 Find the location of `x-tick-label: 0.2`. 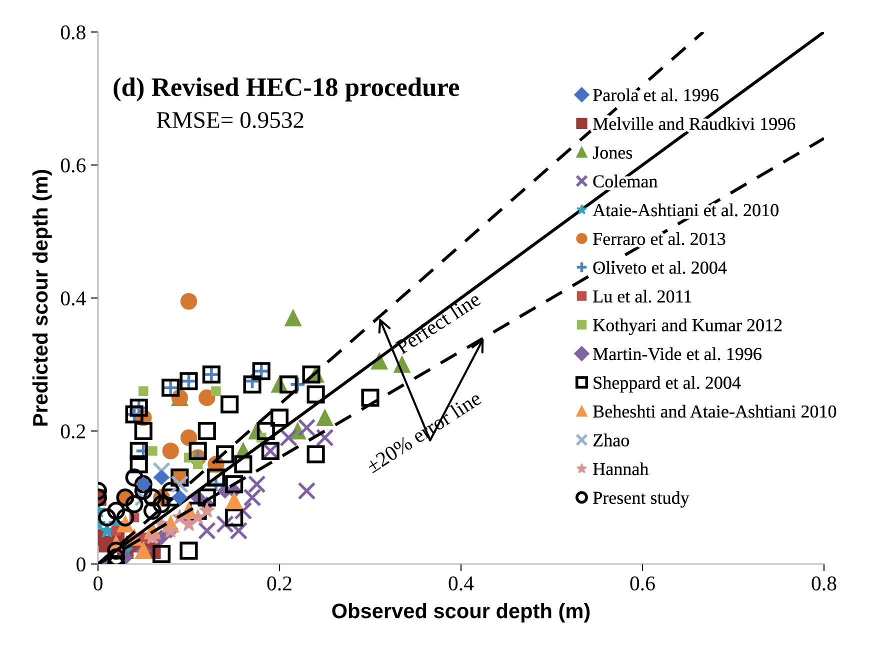

x-tick-label: 0.2 is located at coordinates (279, 583).